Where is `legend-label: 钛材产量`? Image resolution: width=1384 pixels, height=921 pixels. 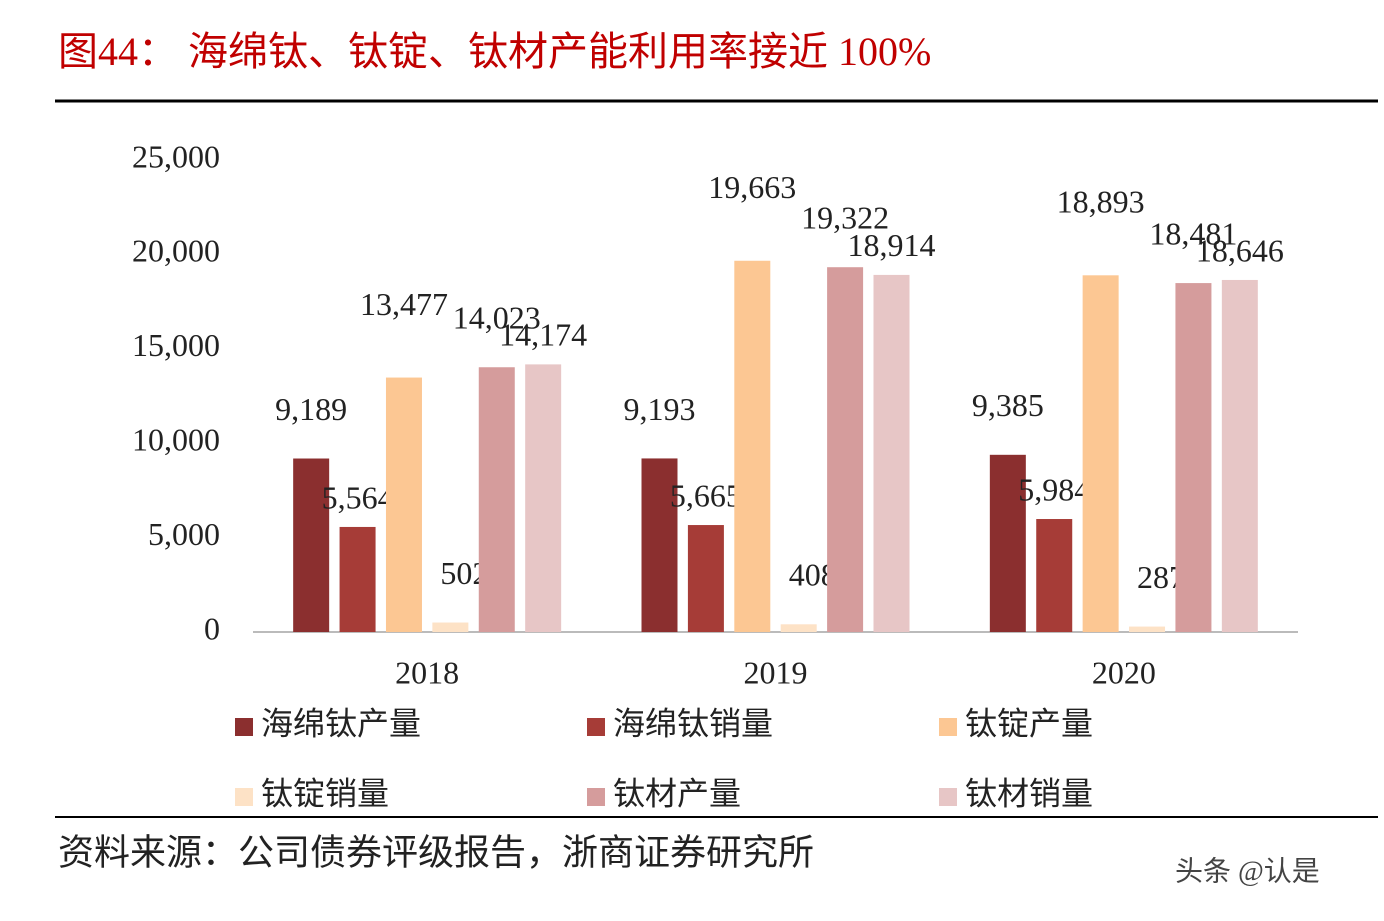
legend-label: 钛材产量 is located at coordinates (677, 793).